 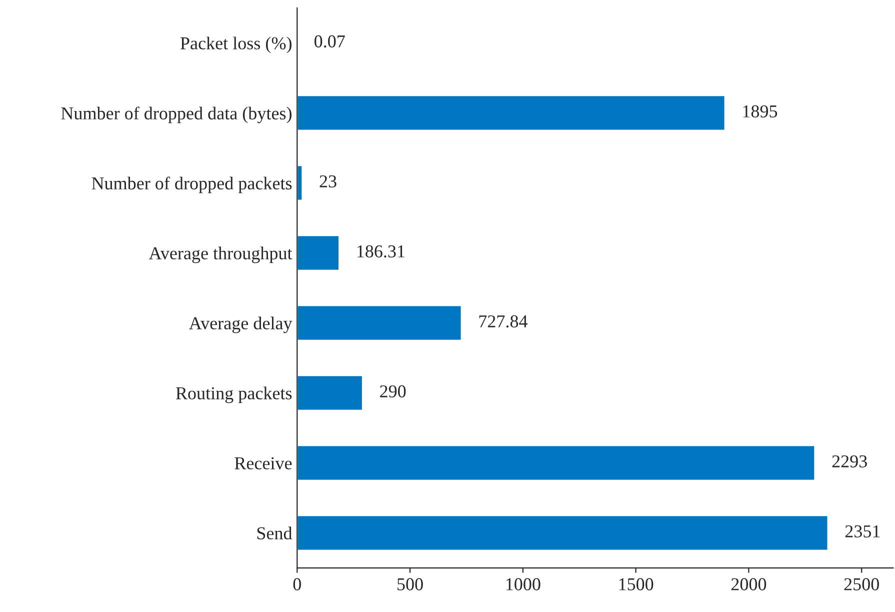 What do you see at coordinates (176, 115) in the screenshot?
I see `y-tick-label: Number of dropped data (bytes)` at bounding box center [176, 115].